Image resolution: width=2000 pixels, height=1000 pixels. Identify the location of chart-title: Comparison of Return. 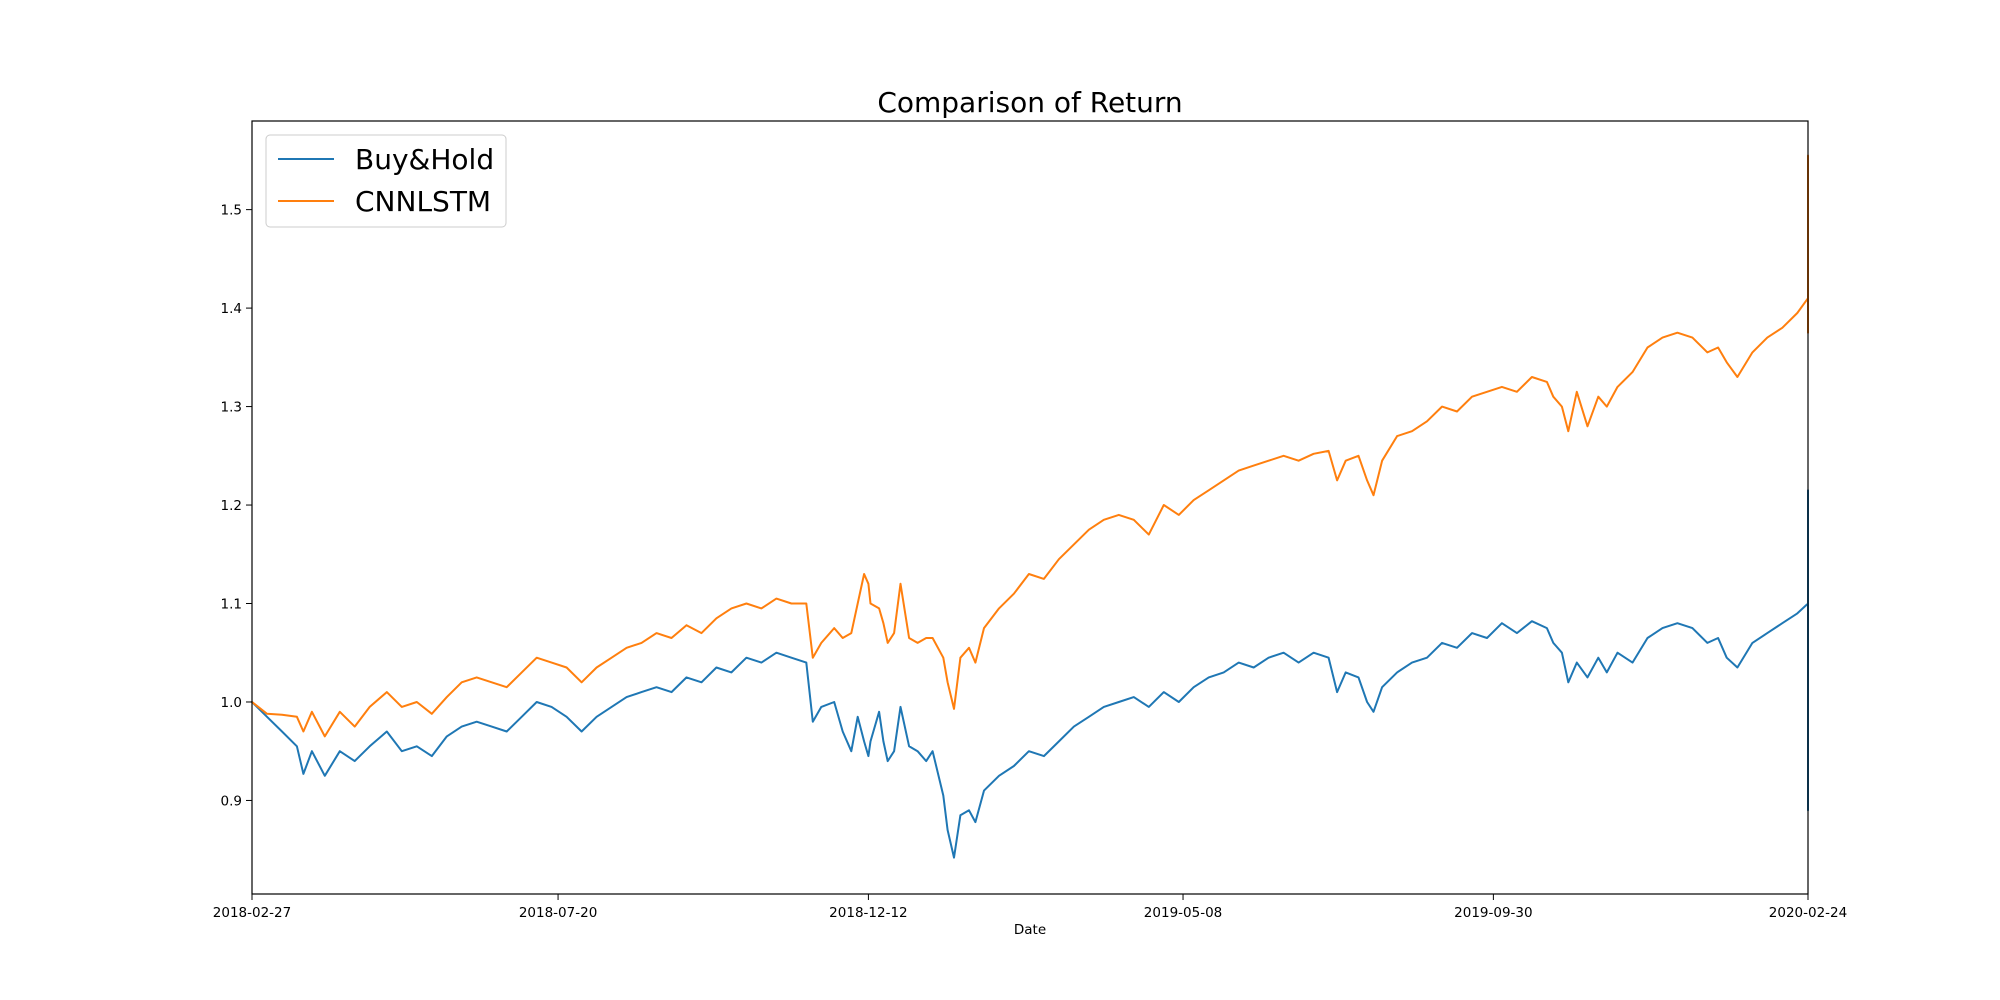
(1029, 102).